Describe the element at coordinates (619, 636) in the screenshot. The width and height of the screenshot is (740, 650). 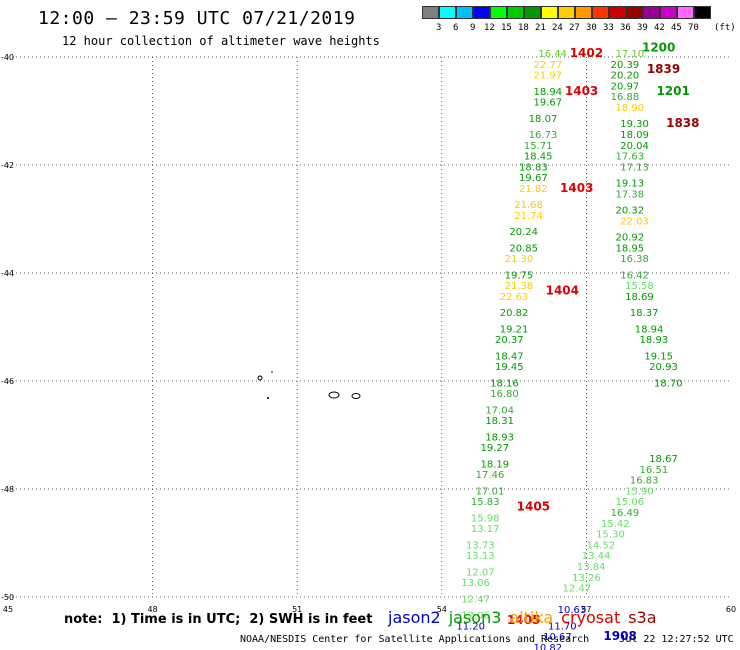
I see `time-tag: 1908` at that location.